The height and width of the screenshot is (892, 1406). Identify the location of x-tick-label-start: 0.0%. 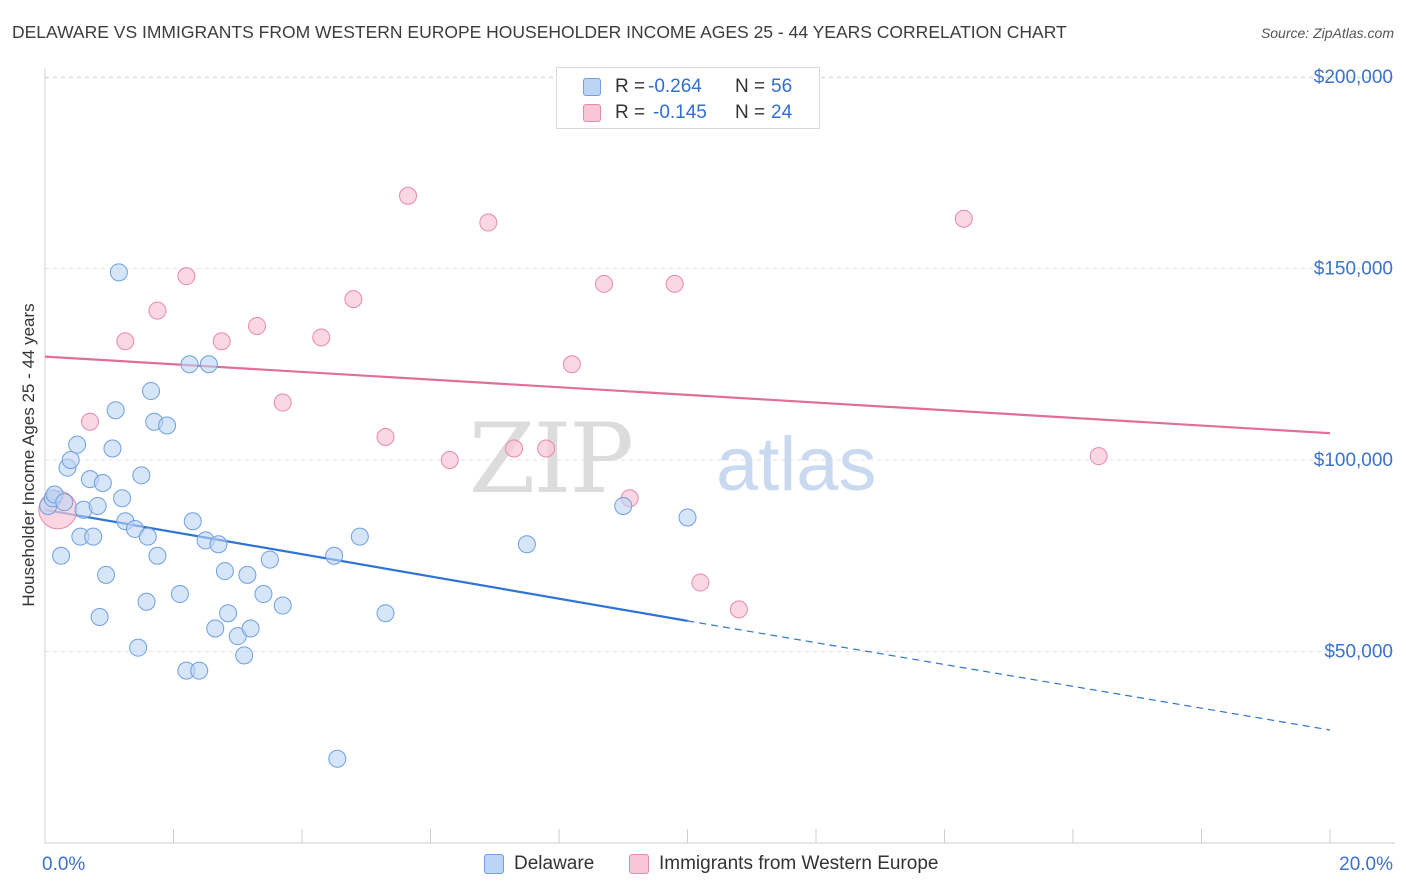
(63, 864).